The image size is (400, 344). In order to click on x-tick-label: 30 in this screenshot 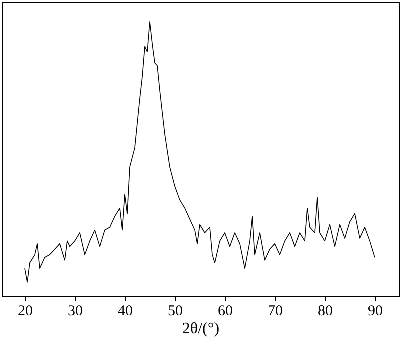, I will do `click(75, 312)`.